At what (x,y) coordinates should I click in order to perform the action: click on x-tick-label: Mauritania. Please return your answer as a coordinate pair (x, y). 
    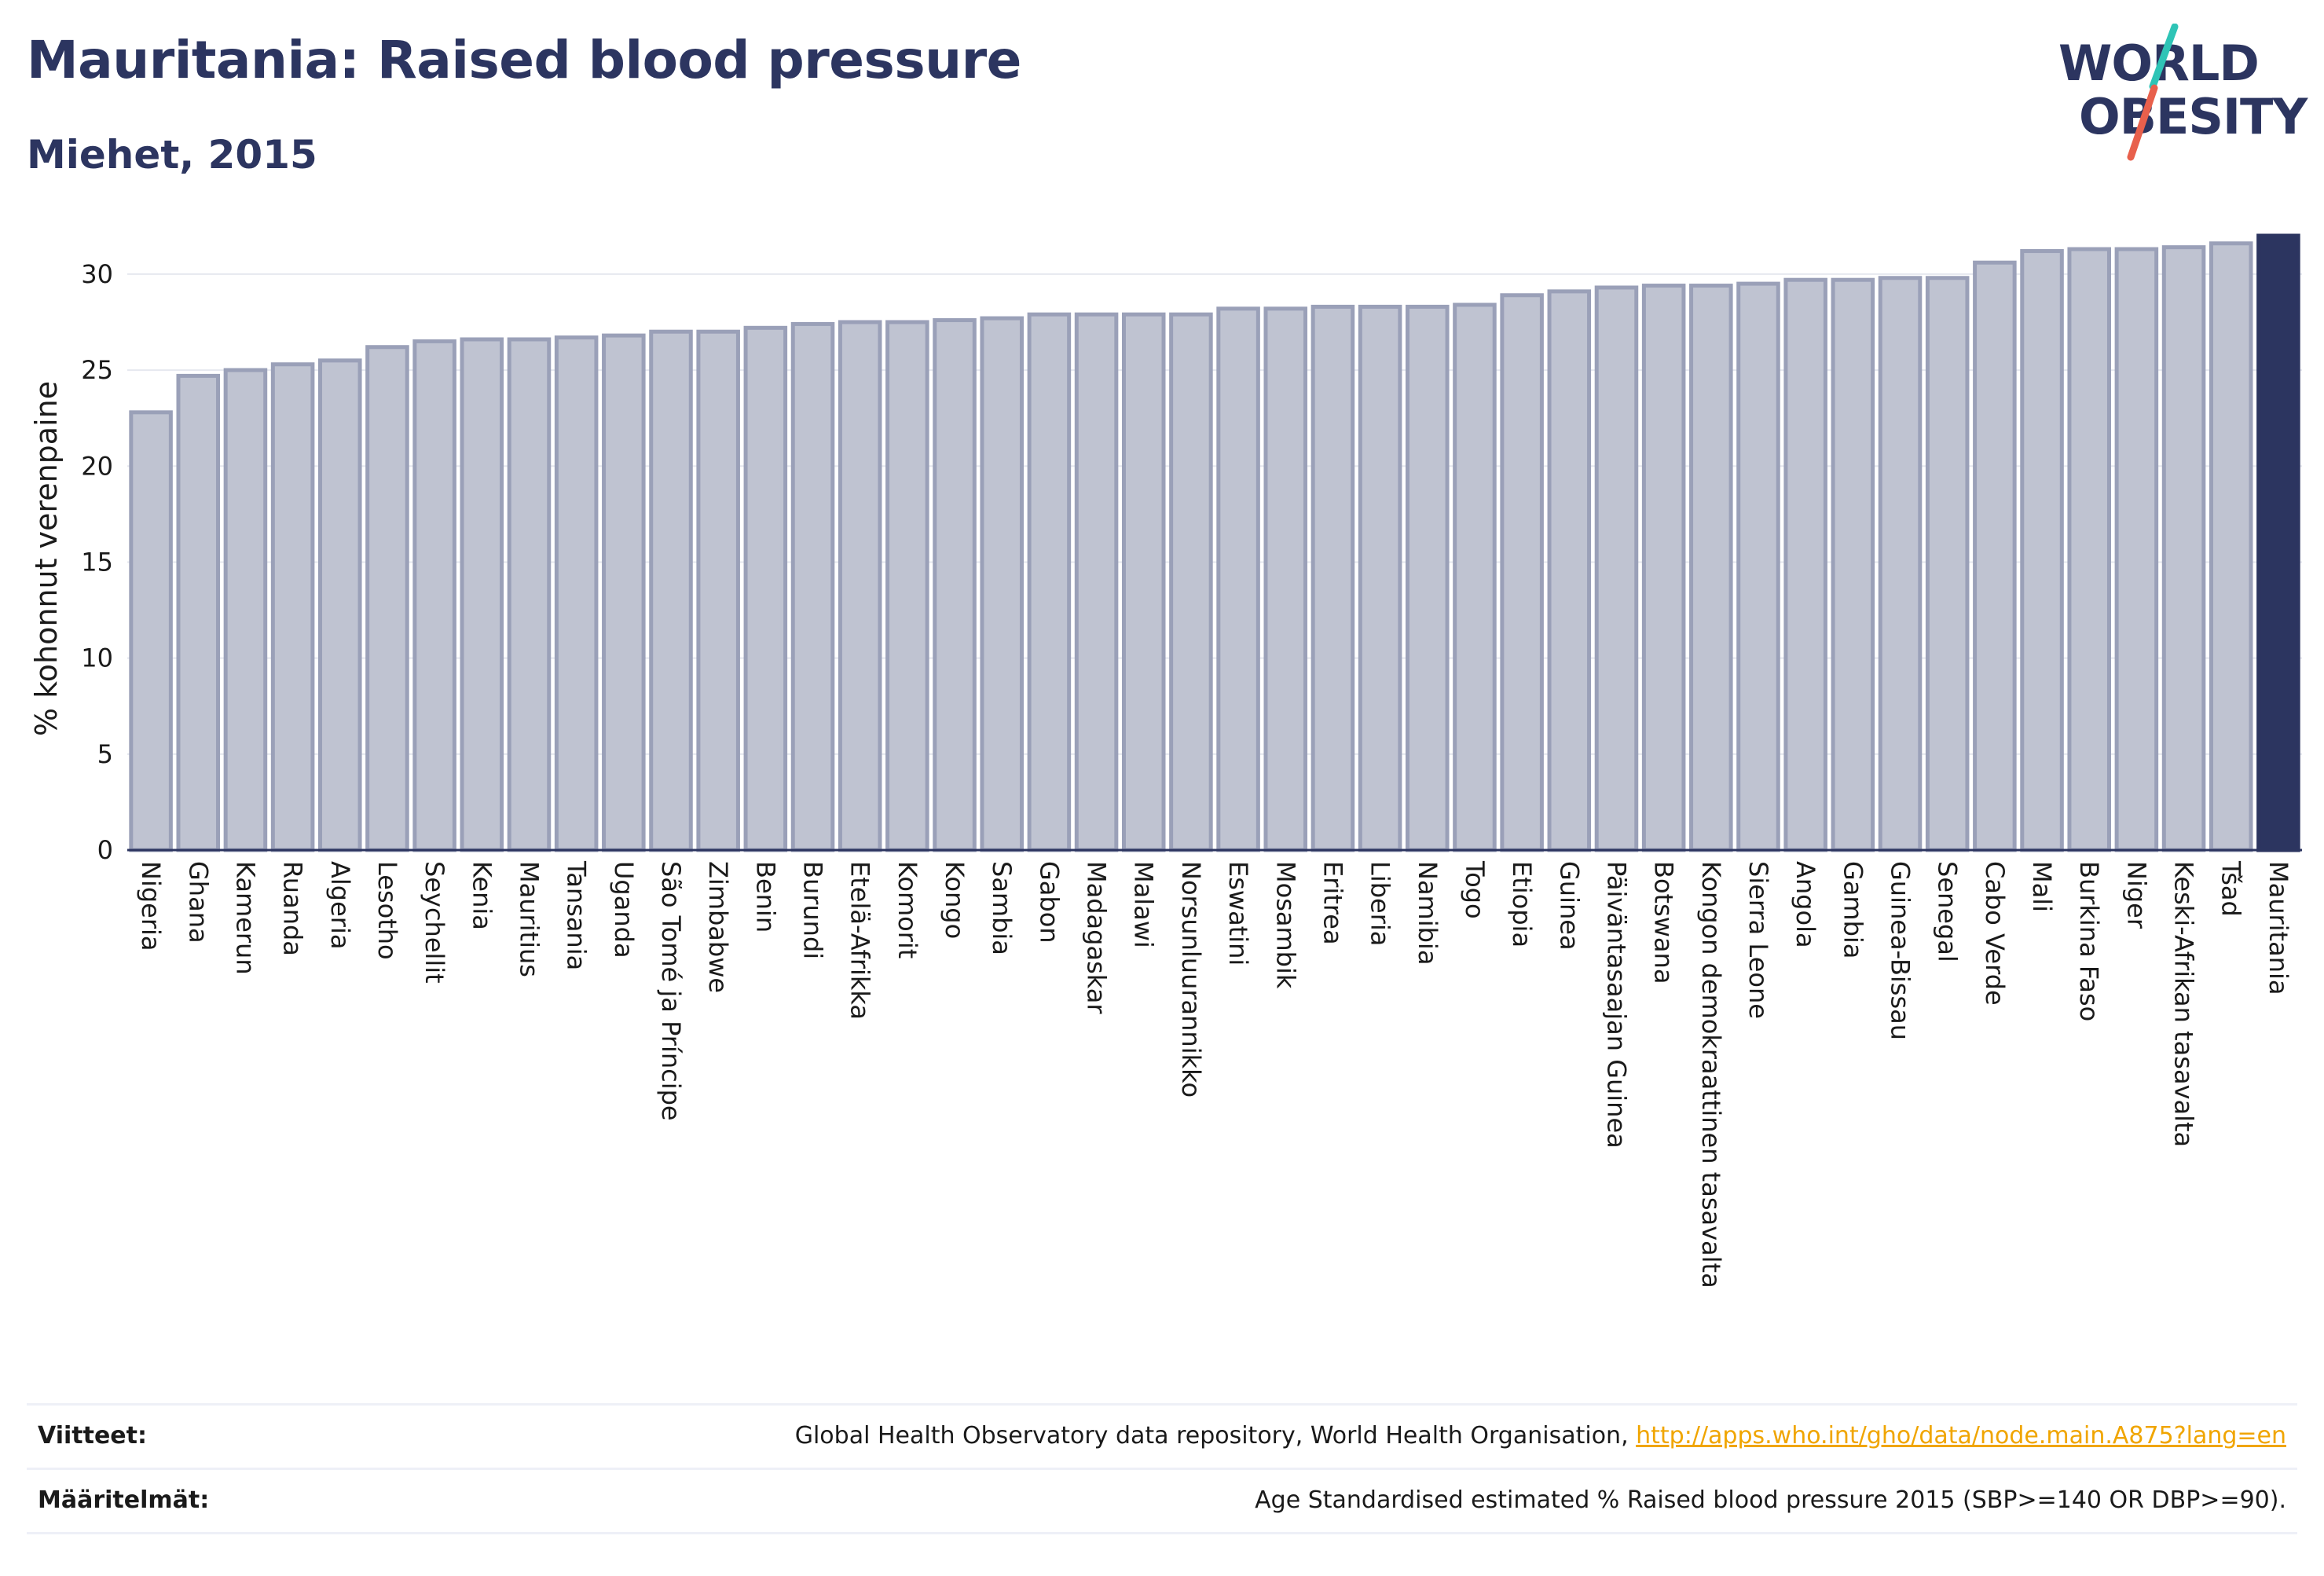
    Looking at the image, I should click on (2278, 928).